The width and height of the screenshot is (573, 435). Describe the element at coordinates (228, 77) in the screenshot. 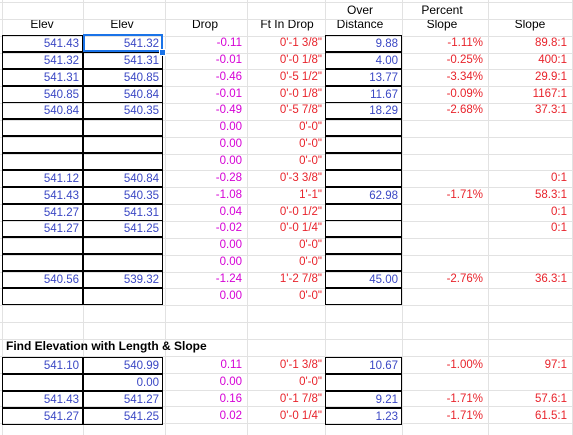

I see `table-cell-drop: -0.46` at that location.